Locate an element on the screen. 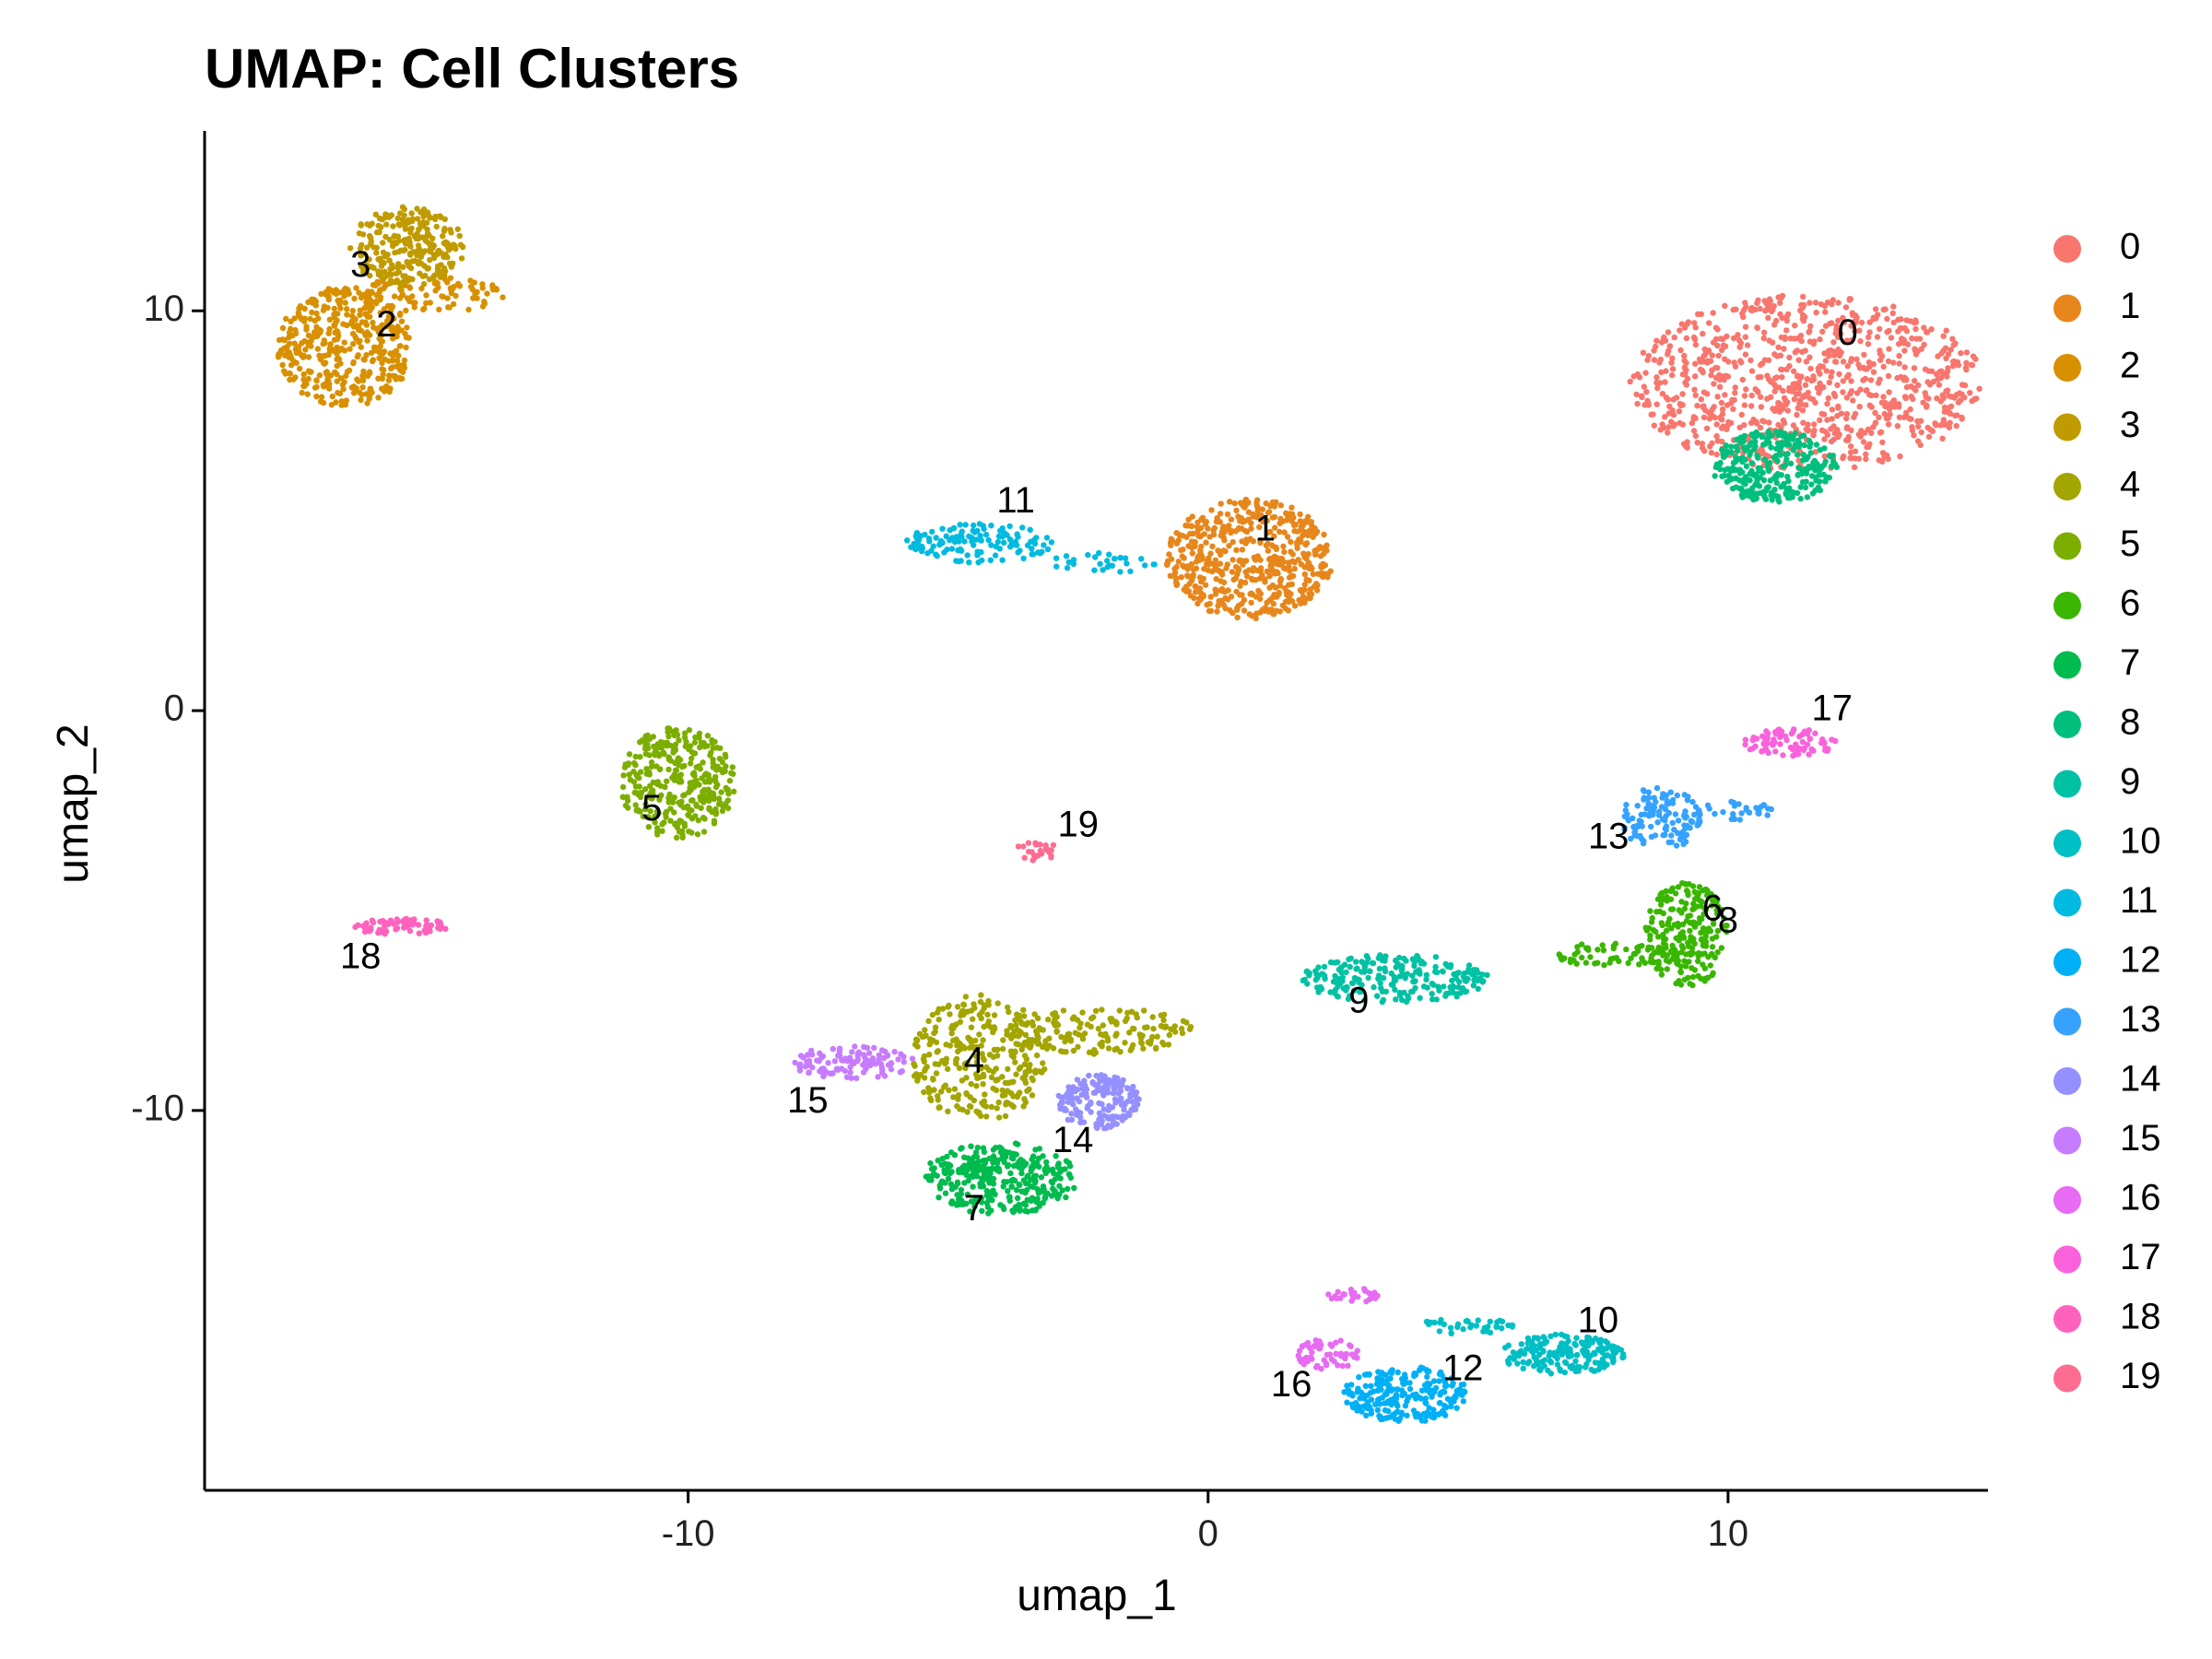  cluster-0-points is located at coordinates (1805, 382).